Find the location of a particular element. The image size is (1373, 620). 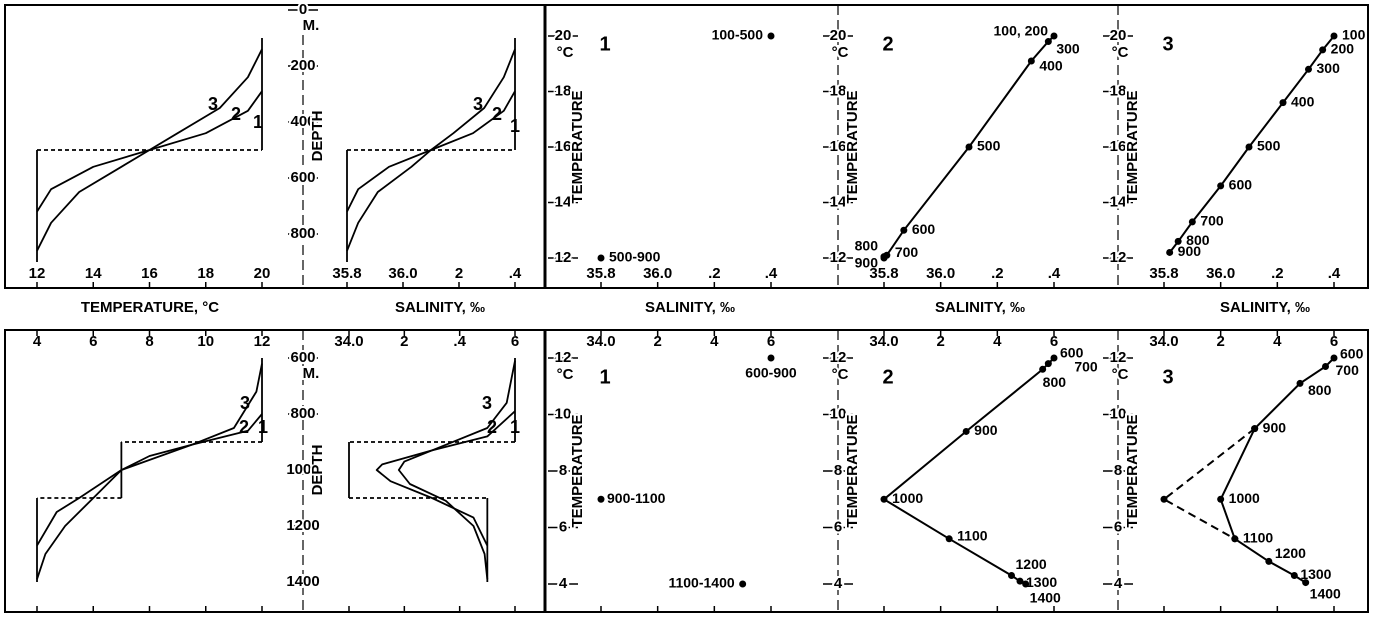

point-label: 1300 is located at coordinates (1315, 574).